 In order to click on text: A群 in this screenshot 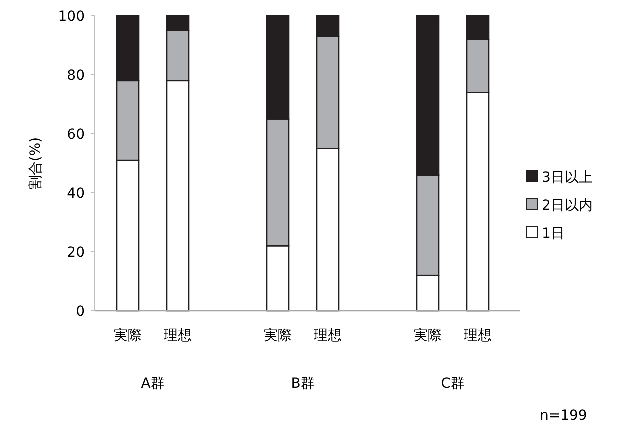, I will do `click(153, 384)`.